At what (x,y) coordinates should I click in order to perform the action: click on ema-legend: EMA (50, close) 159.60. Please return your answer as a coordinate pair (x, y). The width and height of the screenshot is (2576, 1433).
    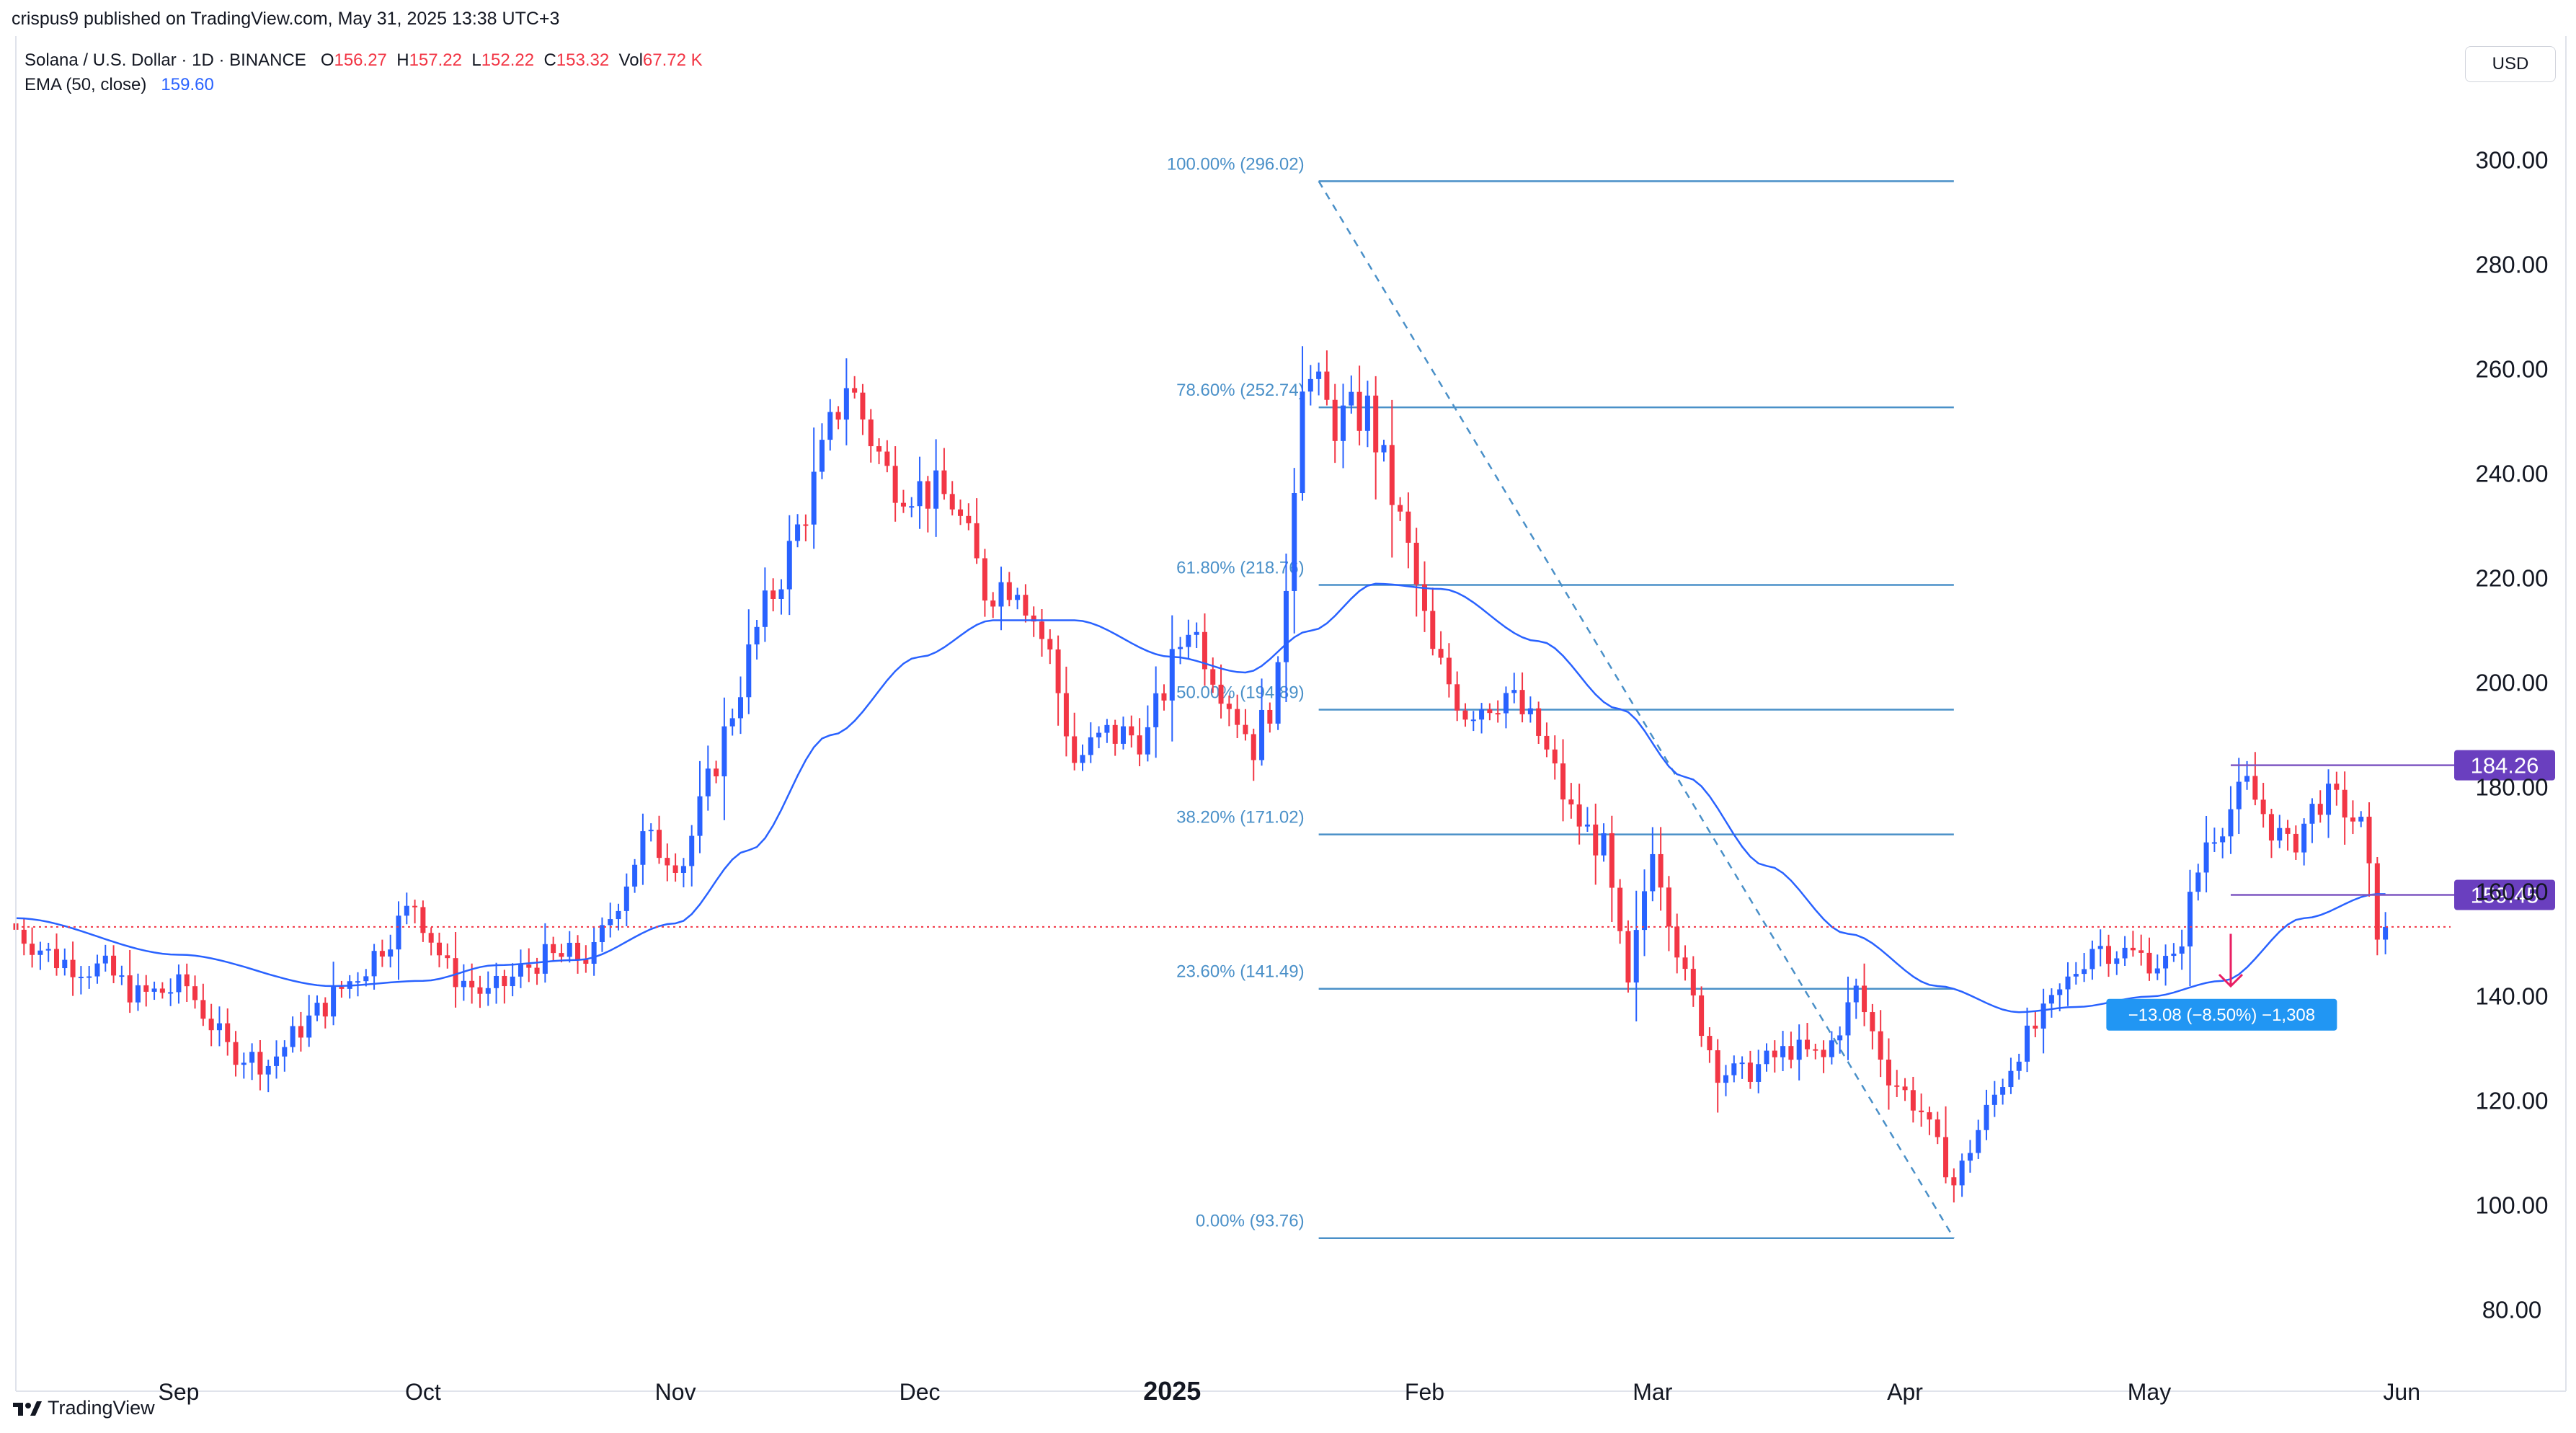
    Looking at the image, I should click on (119, 85).